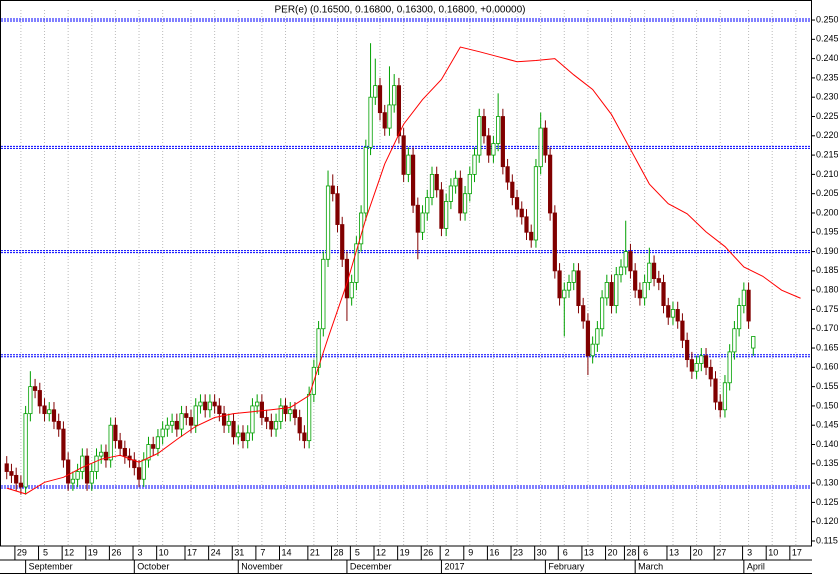  Describe the element at coordinates (239, 552) in the screenshot. I see `x-tick-label: 31` at that location.